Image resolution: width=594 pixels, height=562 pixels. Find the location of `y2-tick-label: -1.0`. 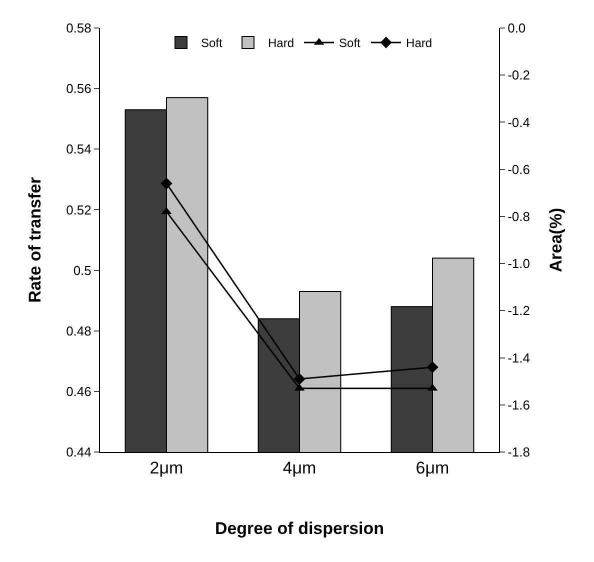

y2-tick-label: -1.0 is located at coordinates (519, 264).